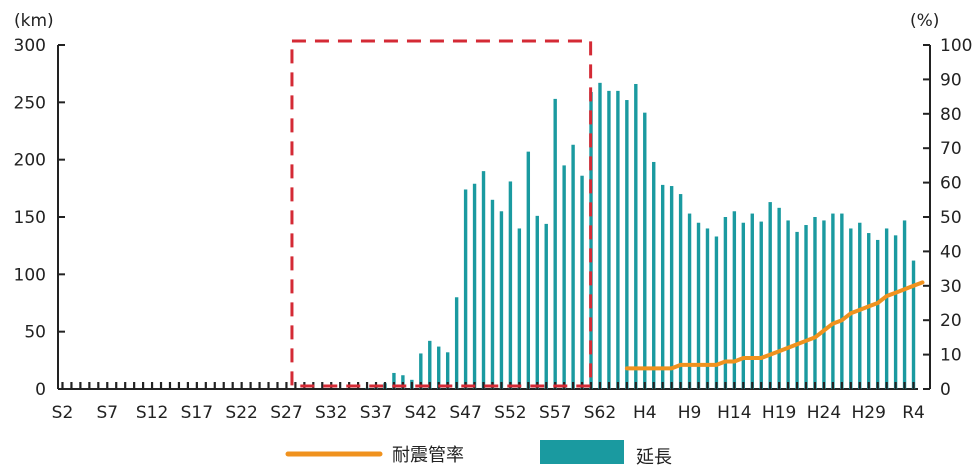  What do you see at coordinates (734, 413) in the screenshot?
I see `x-tick-label: H14` at bounding box center [734, 413].